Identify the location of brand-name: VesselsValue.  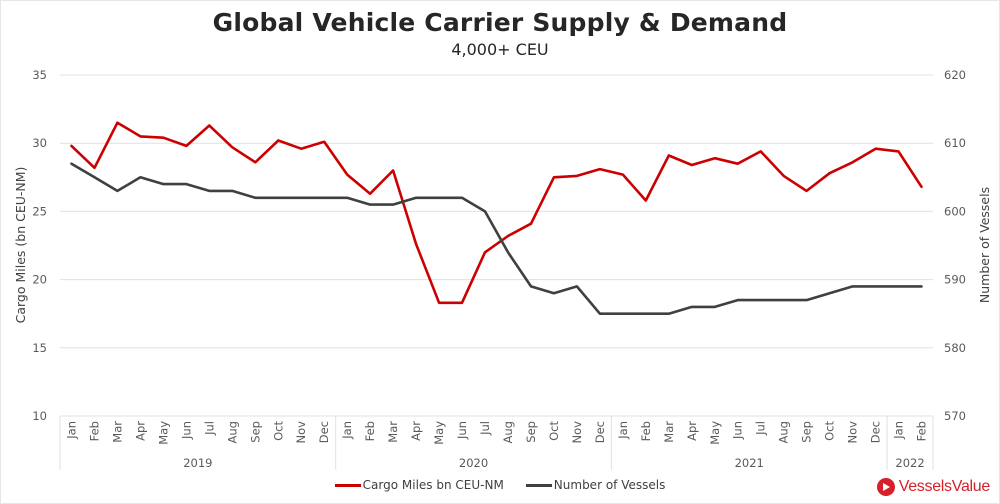
(944, 486).